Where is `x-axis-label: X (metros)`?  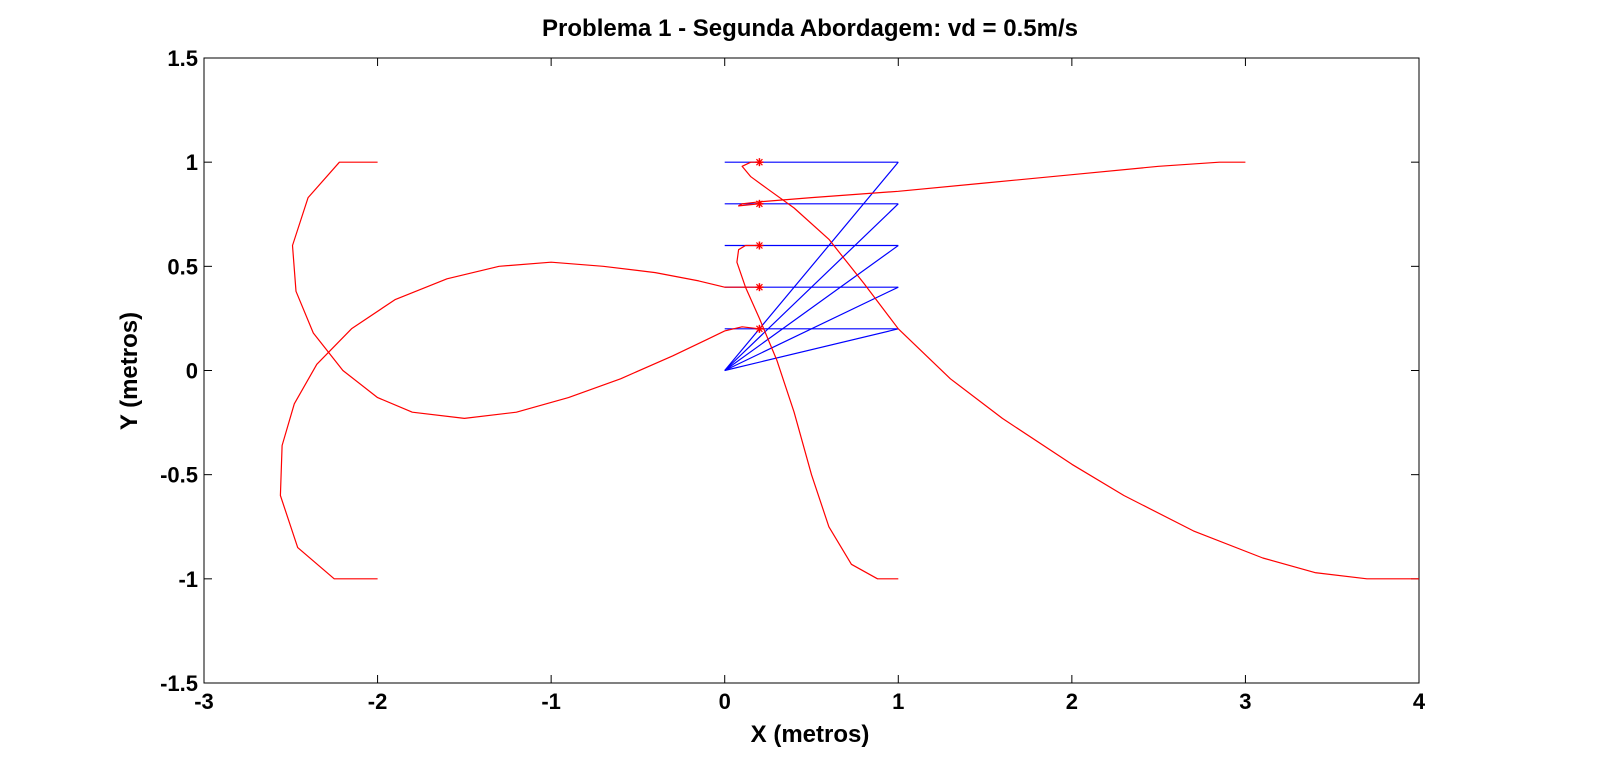
x-axis-label: X (metros) is located at coordinates (810, 734).